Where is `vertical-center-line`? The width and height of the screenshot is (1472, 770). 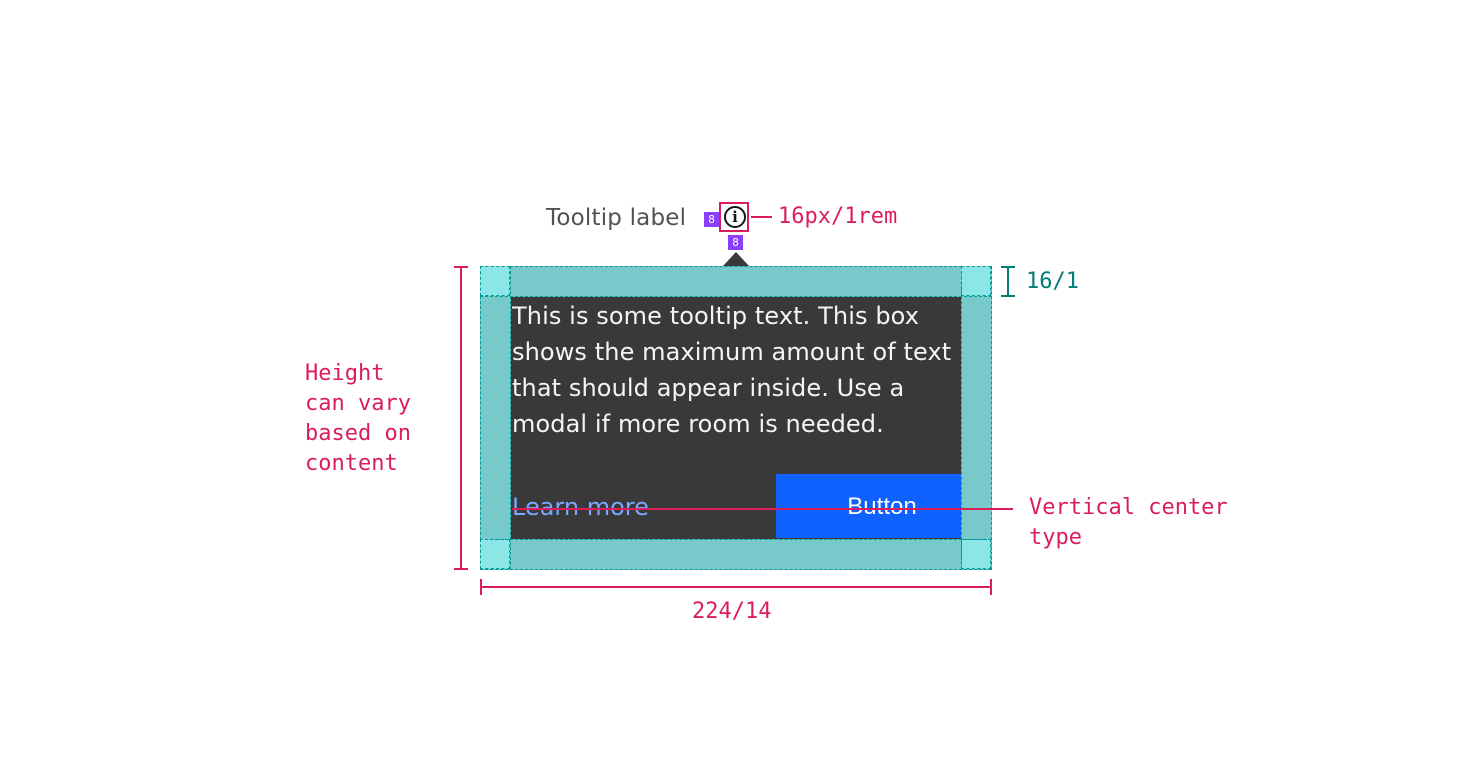
vertical-center-line is located at coordinates (762, 509).